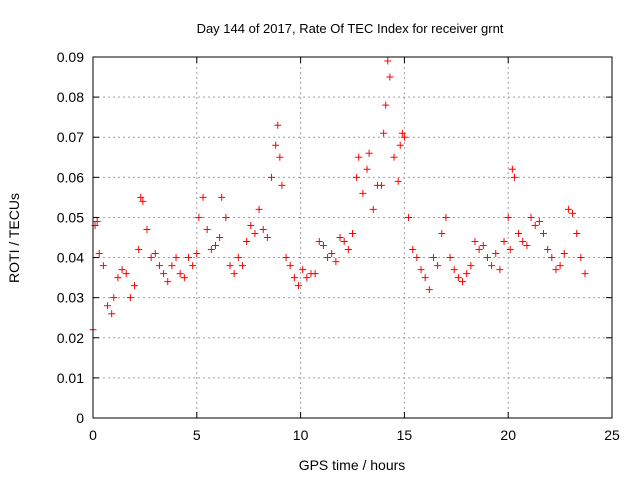  What do you see at coordinates (354, 435) in the screenshot?
I see `x-tick-labels: 0 5 10 15 20 25` at bounding box center [354, 435].